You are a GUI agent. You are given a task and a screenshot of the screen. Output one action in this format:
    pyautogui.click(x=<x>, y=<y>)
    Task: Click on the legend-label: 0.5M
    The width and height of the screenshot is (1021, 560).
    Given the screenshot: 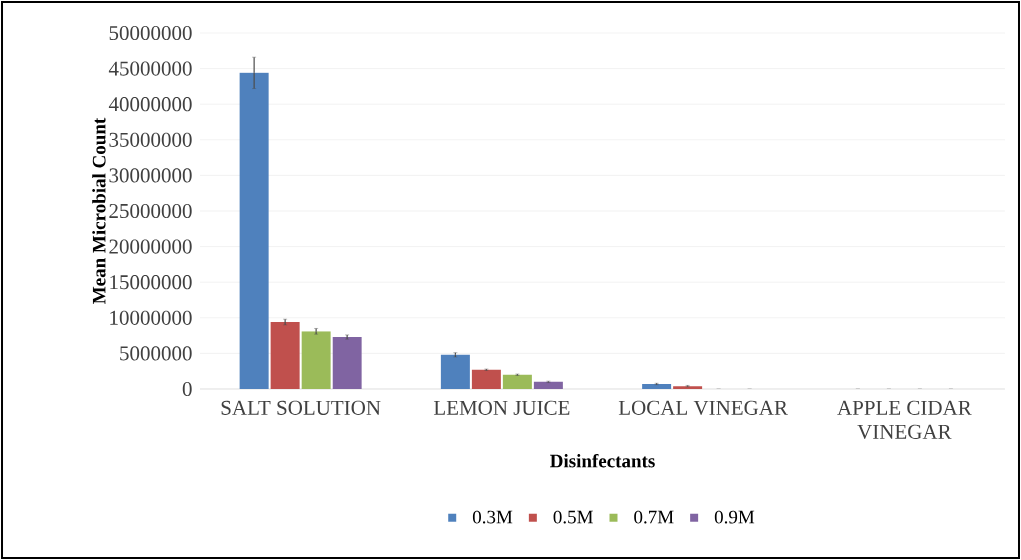 What is the action you would take?
    pyautogui.click(x=573, y=517)
    